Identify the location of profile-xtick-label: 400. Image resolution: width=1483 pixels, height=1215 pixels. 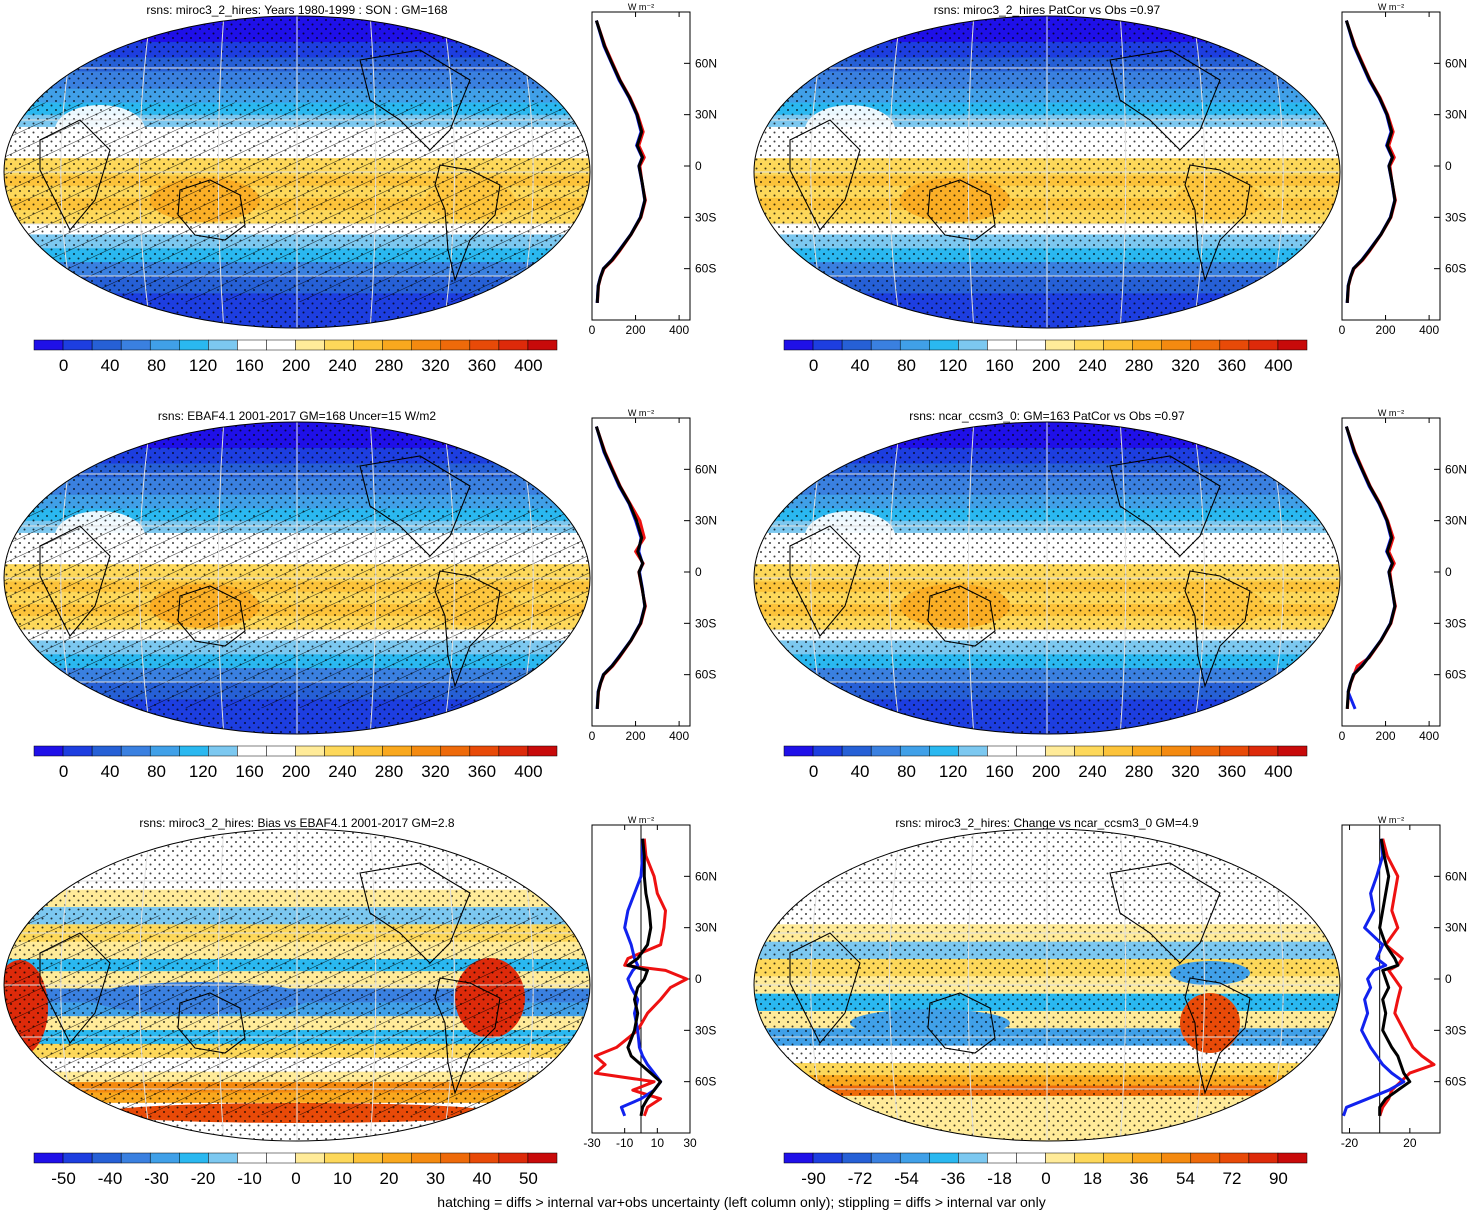
(1429, 330).